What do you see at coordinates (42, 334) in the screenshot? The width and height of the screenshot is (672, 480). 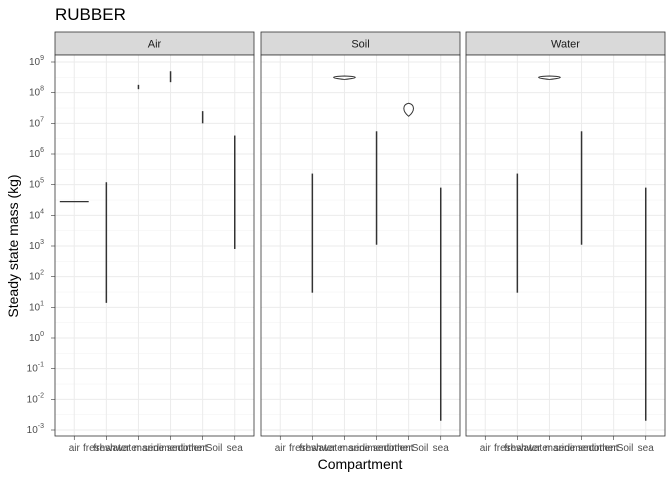 I see `y-tick-exponent: 0` at bounding box center [42, 334].